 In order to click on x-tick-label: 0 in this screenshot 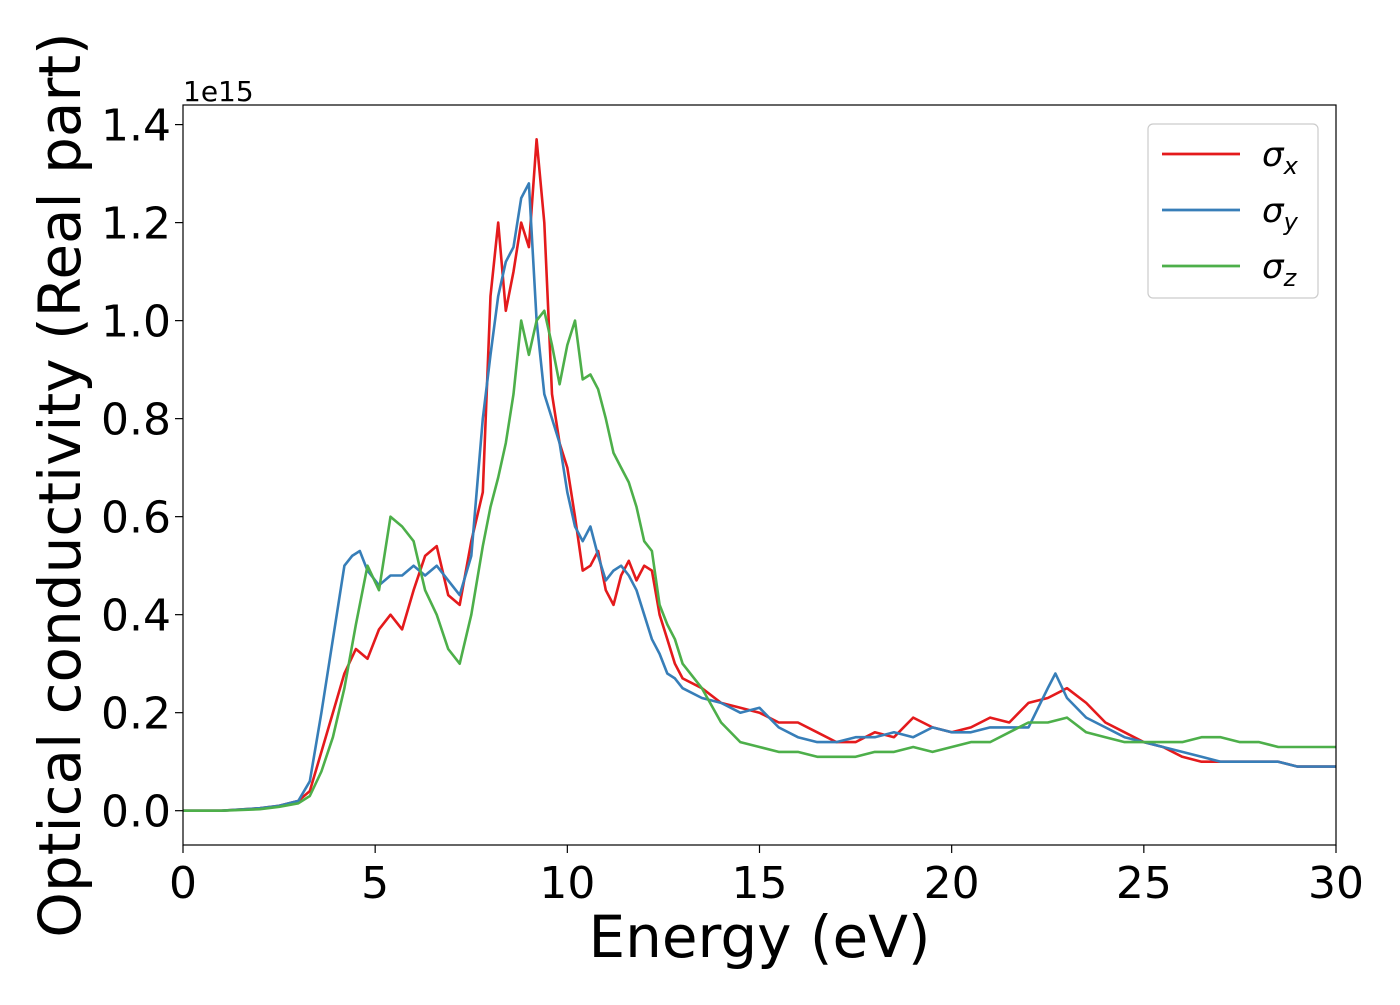, I will do `click(183, 883)`.